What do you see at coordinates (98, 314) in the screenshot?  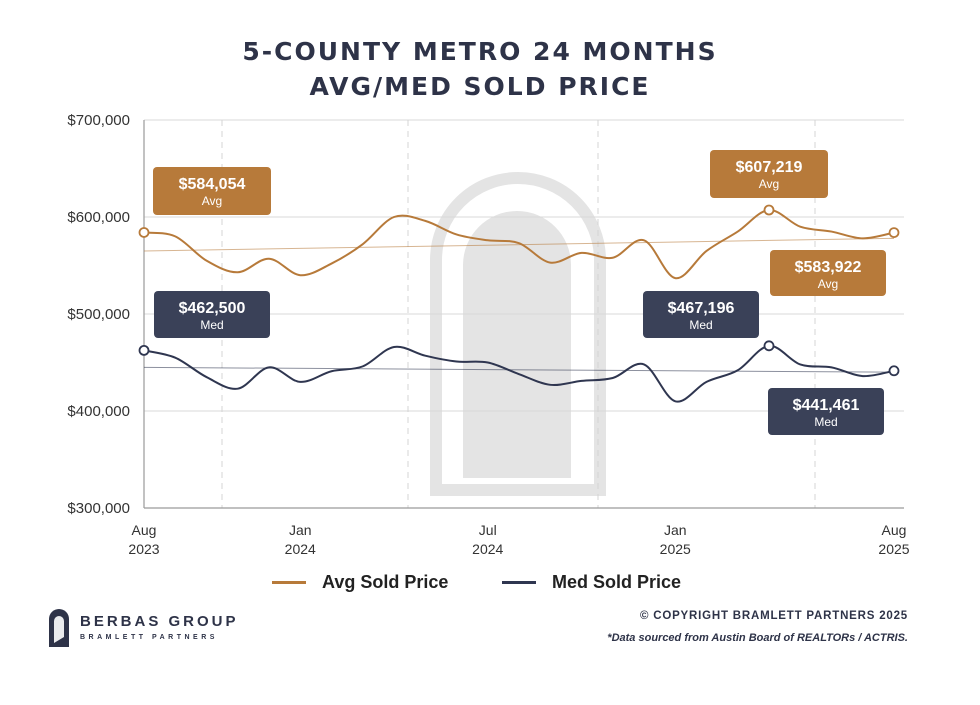 I see `y-tick-label: $500,000` at bounding box center [98, 314].